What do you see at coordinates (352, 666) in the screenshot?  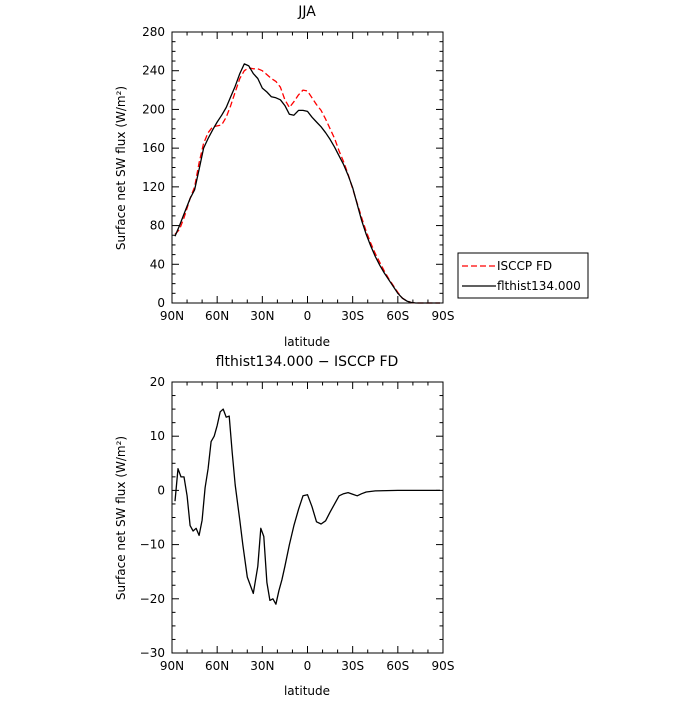 I see `bottom-x-tick-label: 30S` at bounding box center [352, 666].